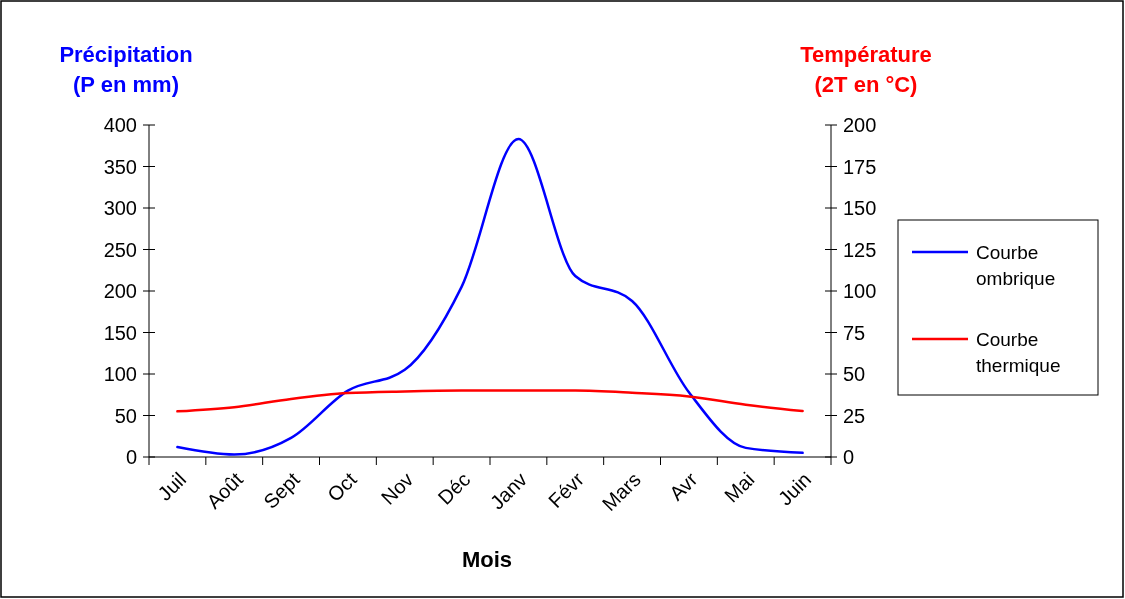 The width and height of the screenshot is (1125, 599). I want to click on y2-tick-label: 50, so click(854, 374).